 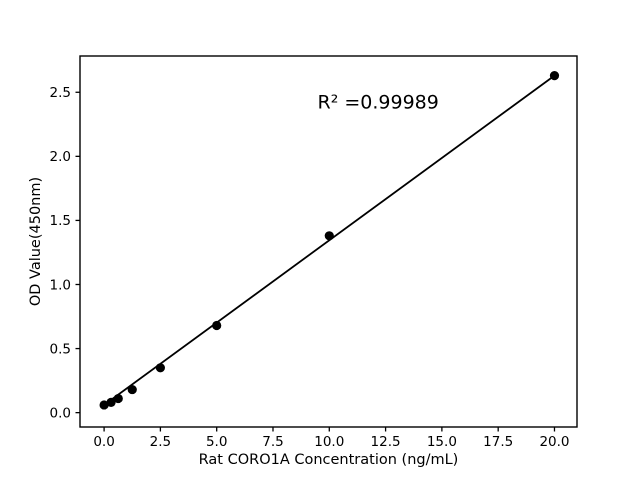 I want to click on y-tick-label: 0.0, so click(x=60, y=413).